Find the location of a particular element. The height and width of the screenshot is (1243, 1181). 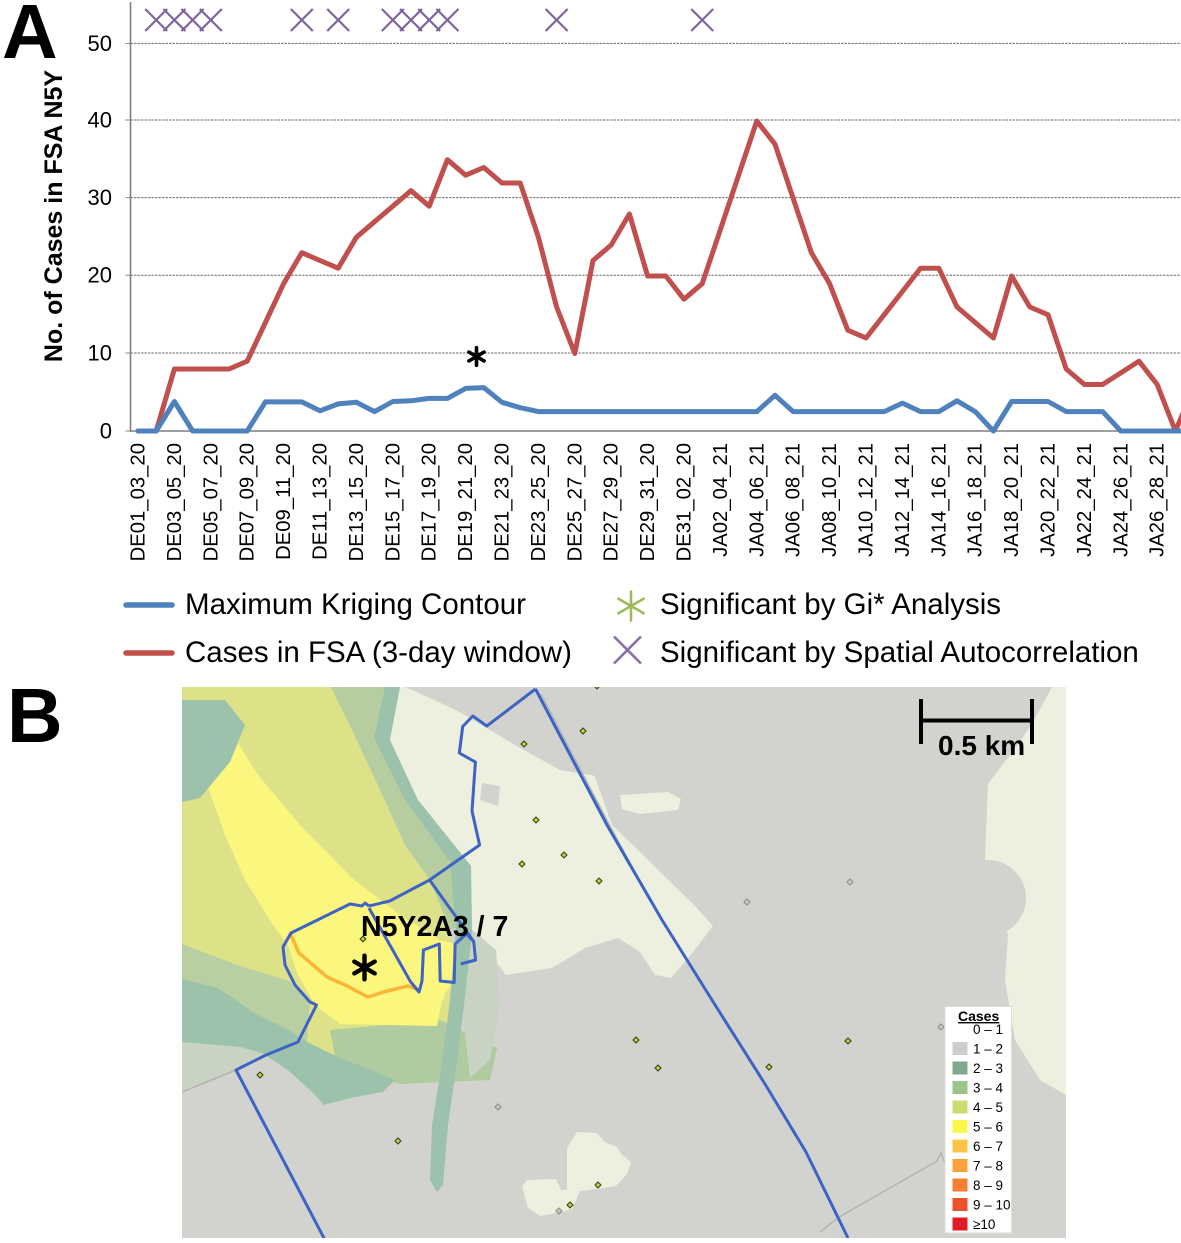

svg-text: 10 is located at coordinates (100, 353).